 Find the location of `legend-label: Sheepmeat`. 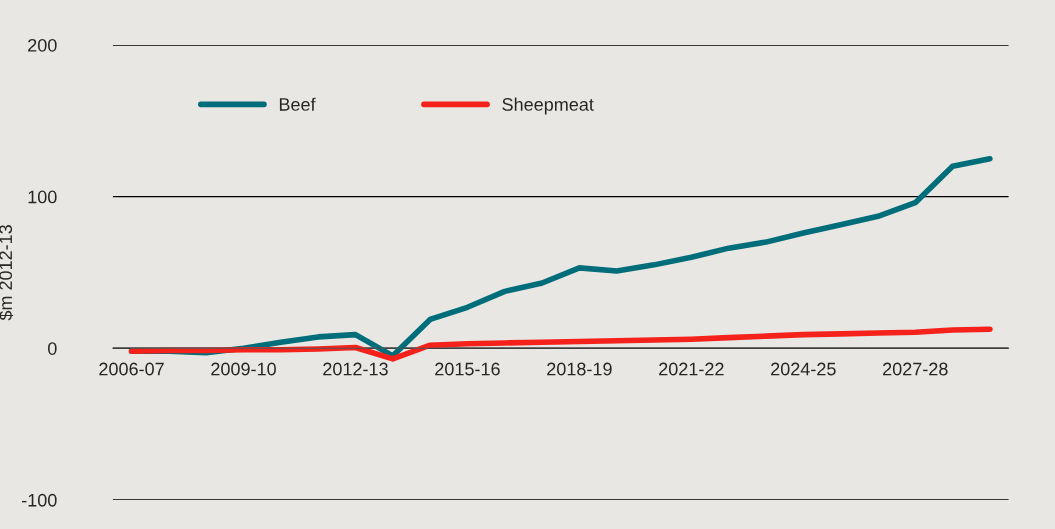

legend-label: Sheepmeat is located at coordinates (548, 106).